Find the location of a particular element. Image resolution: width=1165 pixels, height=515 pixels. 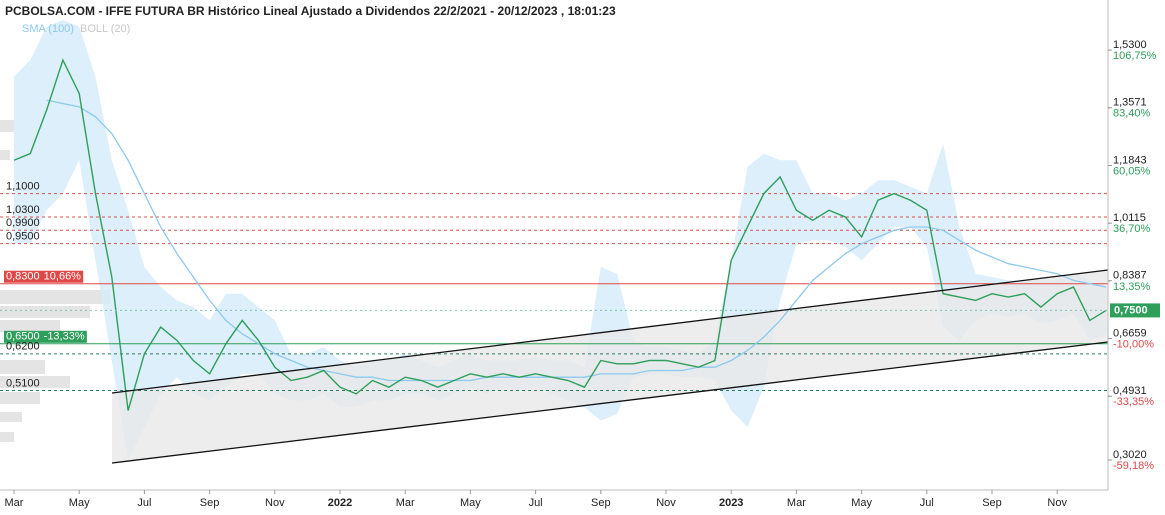

y2-tick-label: 36,70% is located at coordinates (1132, 229).